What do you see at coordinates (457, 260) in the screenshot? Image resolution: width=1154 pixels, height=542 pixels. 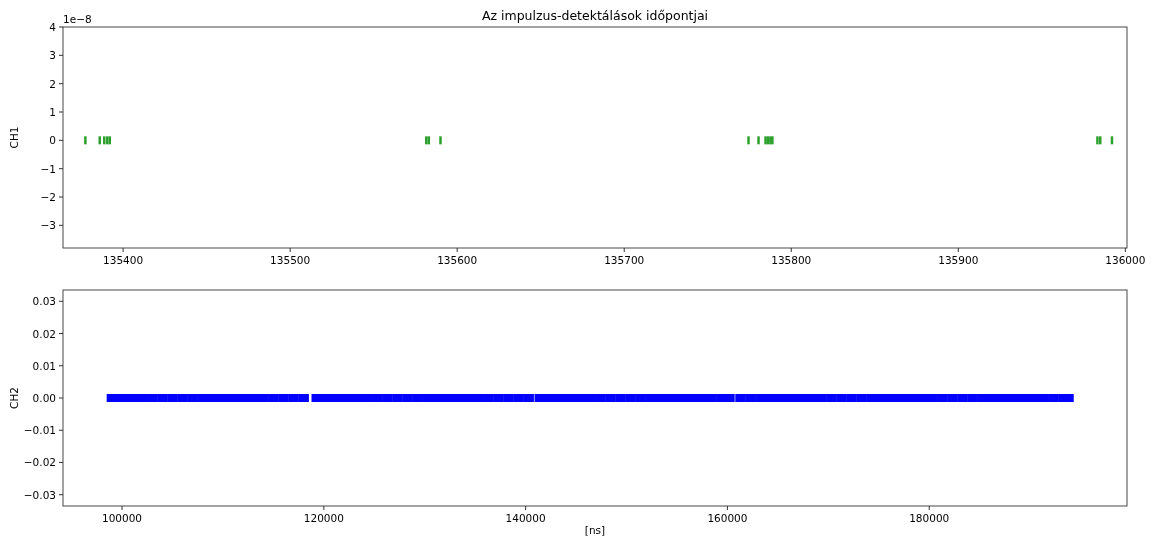 I see `x-tick-label: 135600` at bounding box center [457, 260].